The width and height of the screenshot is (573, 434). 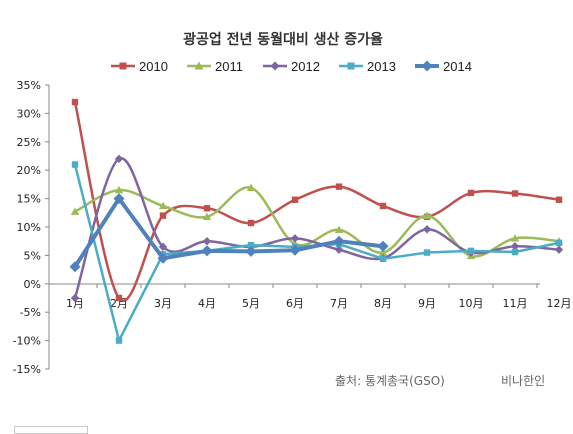 What do you see at coordinates (29, 170) in the screenshot?
I see `y-tick-label: 20%` at bounding box center [29, 170].